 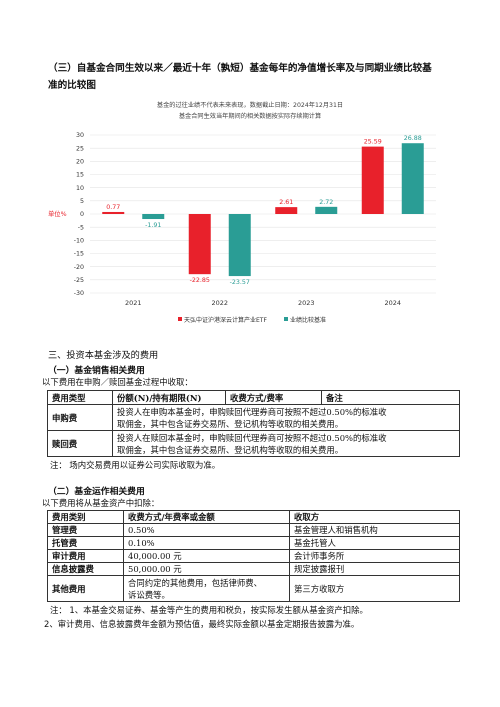 What do you see at coordinates (80, 175) in the screenshot?
I see `y-tick-label: 15` at bounding box center [80, 175].